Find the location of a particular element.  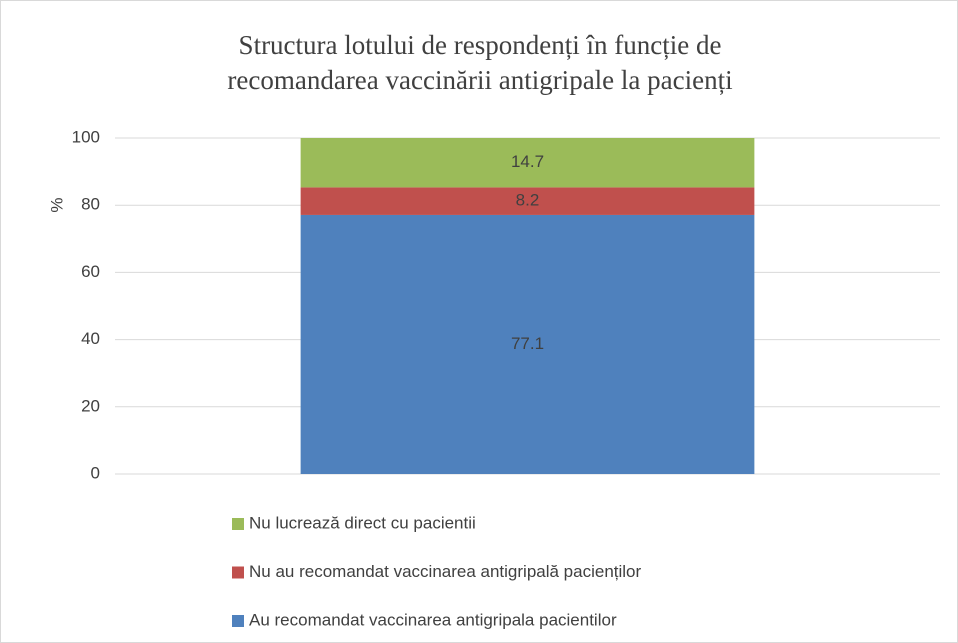

legend-label: Nu lucrează direct cu pacientii is located at coordinates (362, 522).